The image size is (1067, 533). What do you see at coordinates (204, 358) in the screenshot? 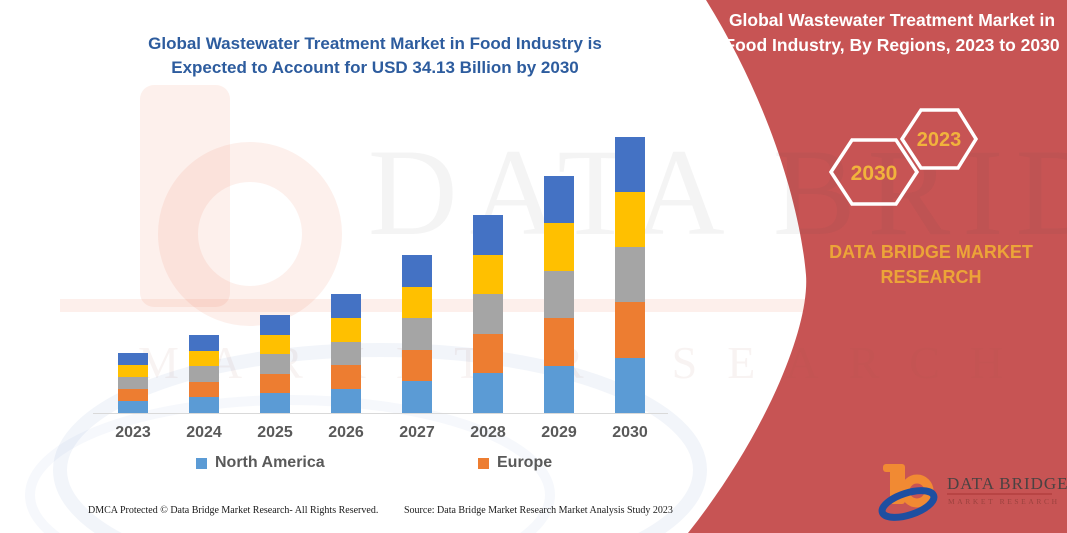
I see `bar-segment-2024-unlabeled-yellow-` at bounding box center [204, 358].